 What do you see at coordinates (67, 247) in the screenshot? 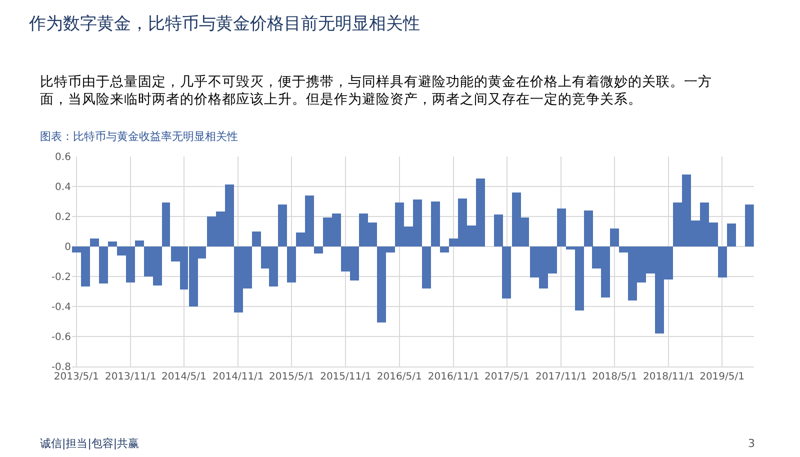
I see `y-tick-label: 0` at bounding box center [67, 247].